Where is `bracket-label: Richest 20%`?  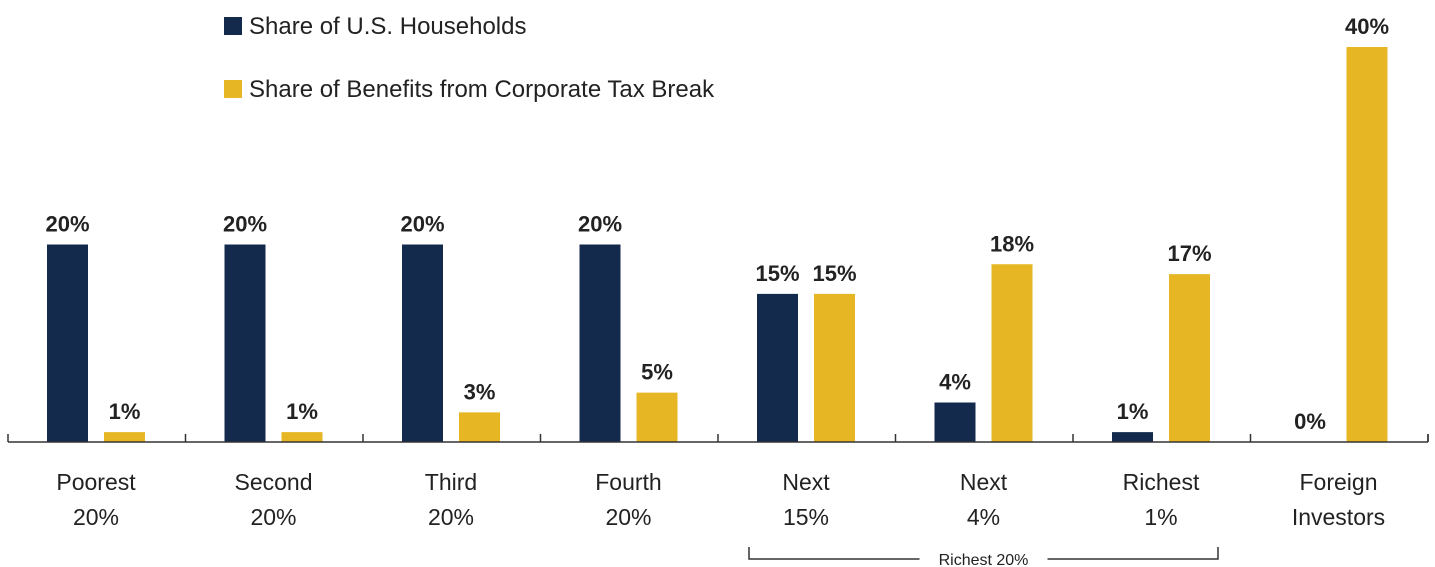 bracket-label: Richest 20% is located at coordinates (984, 559).